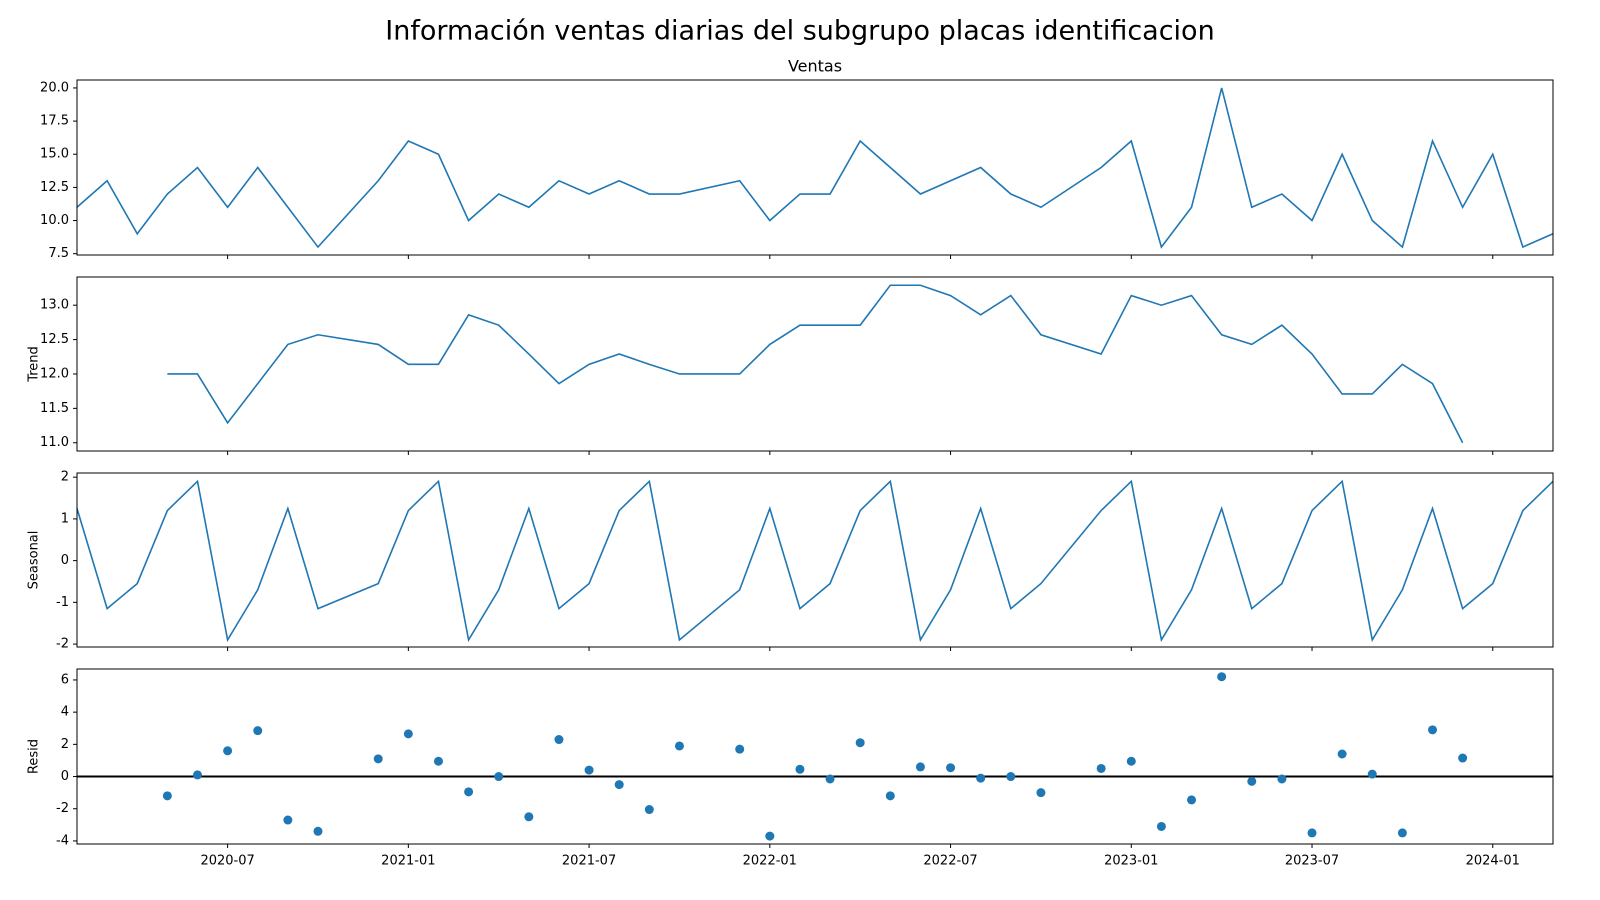 This screenshot has width=1600, height=900. What do you see at coordinates (62, 602) in the screenshot?
I see `y-tick-label: -1` at bounding box center [62, 602].